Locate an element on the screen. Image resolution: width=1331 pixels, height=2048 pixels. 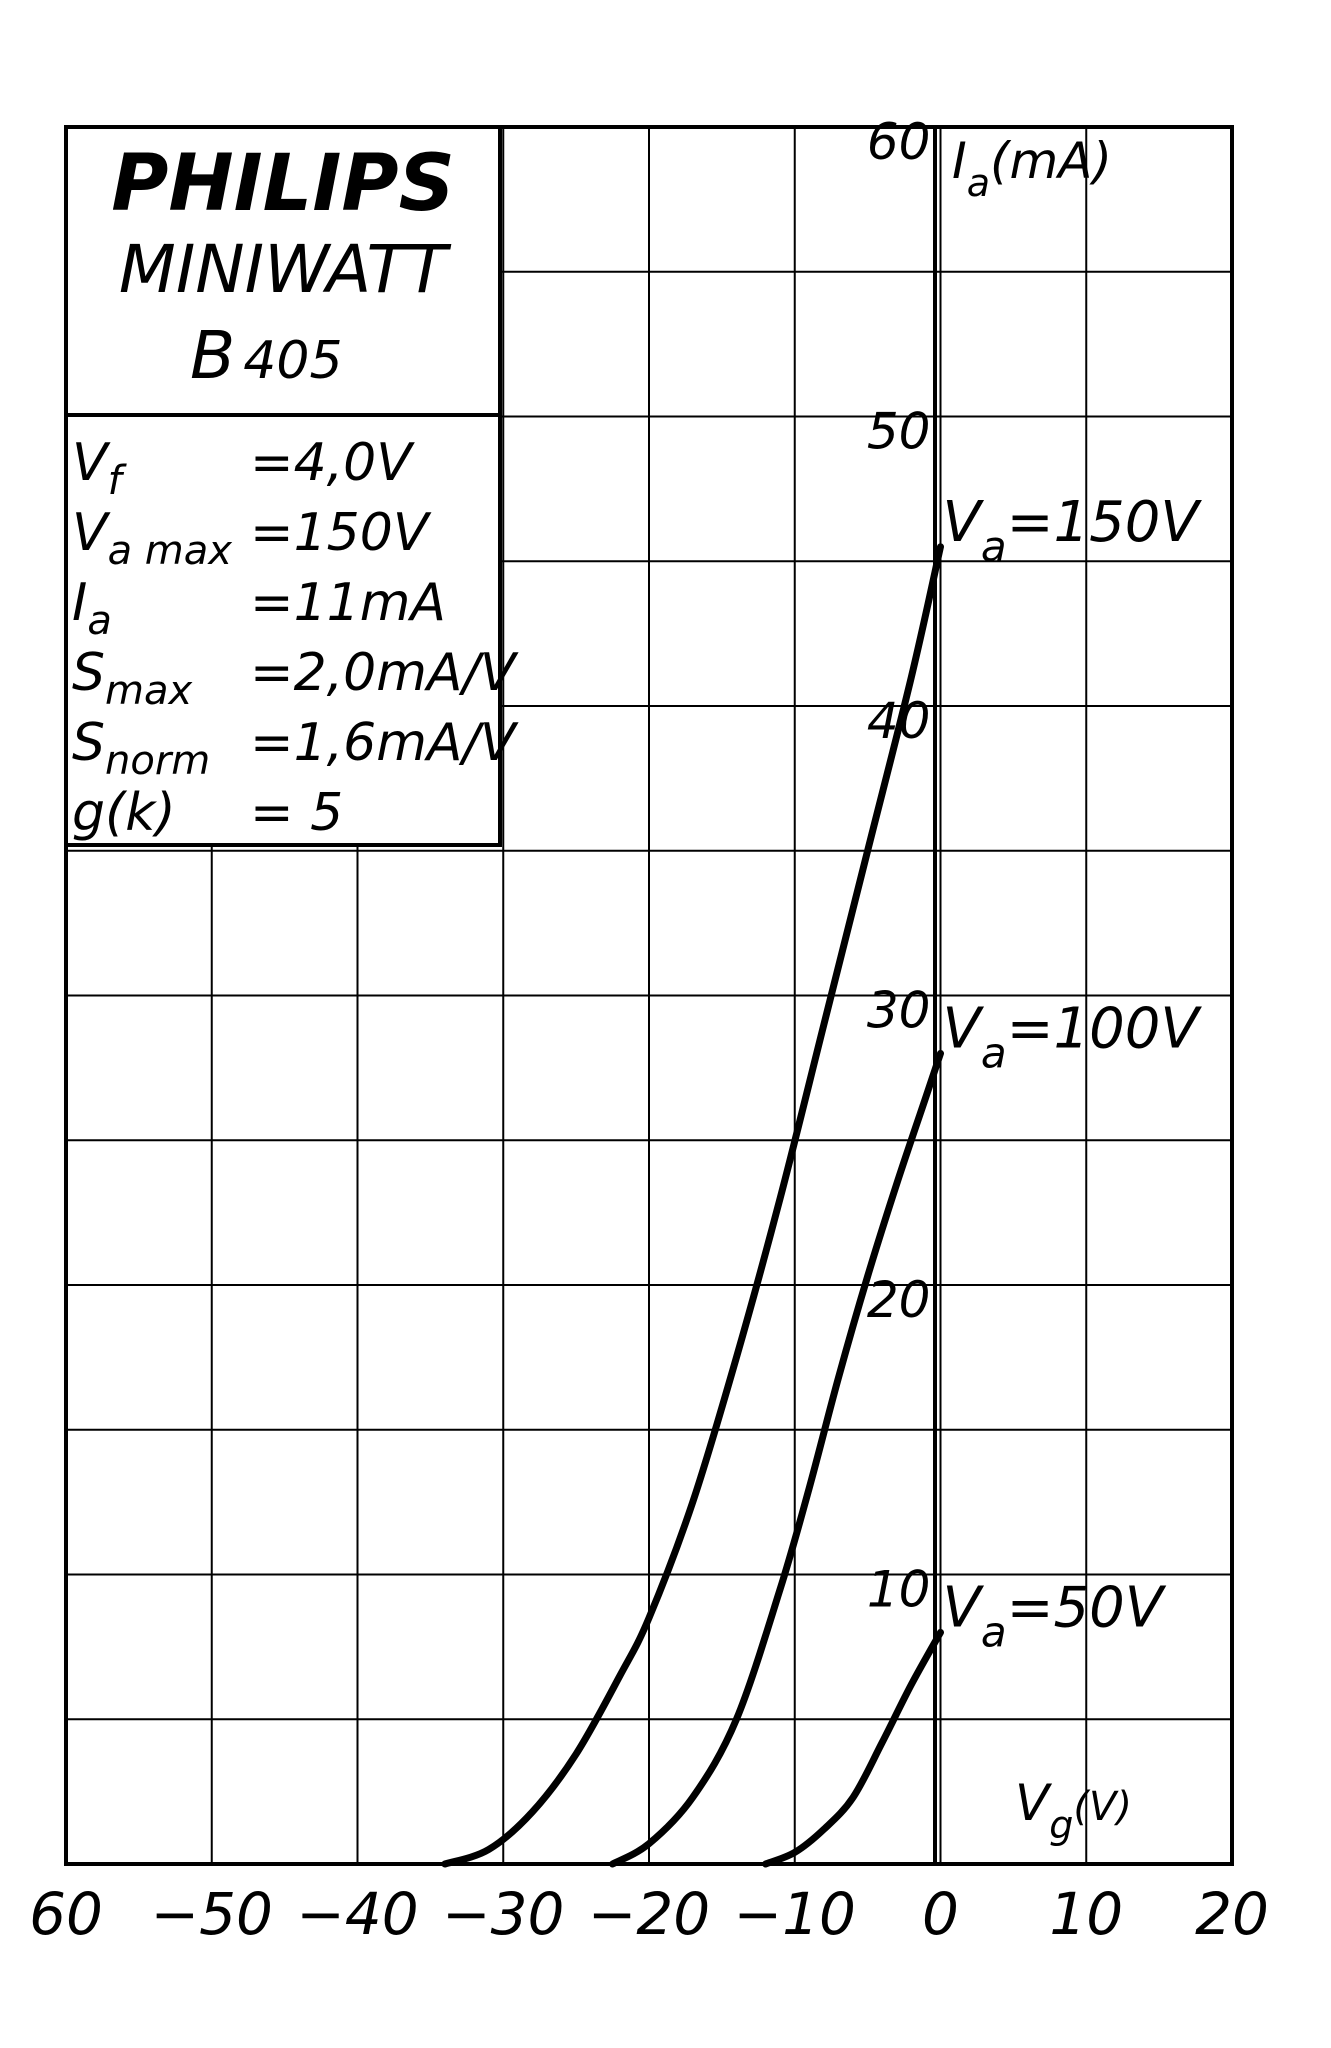
y-axis-label: Ia(mA) is located at coordinates (1032, 168).